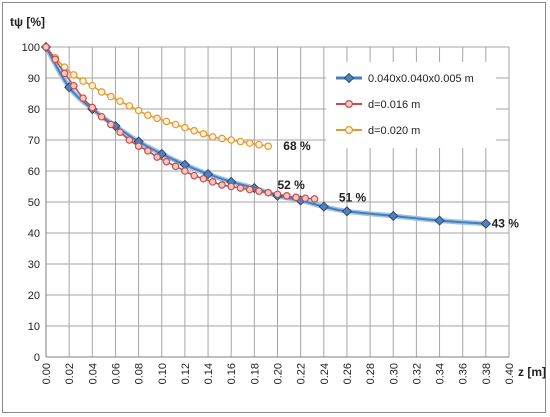  What do you see at coordinates (140, 373) in the screenshot?
I see `x-tick-label: 0.08` at bounding box center [140, 373].